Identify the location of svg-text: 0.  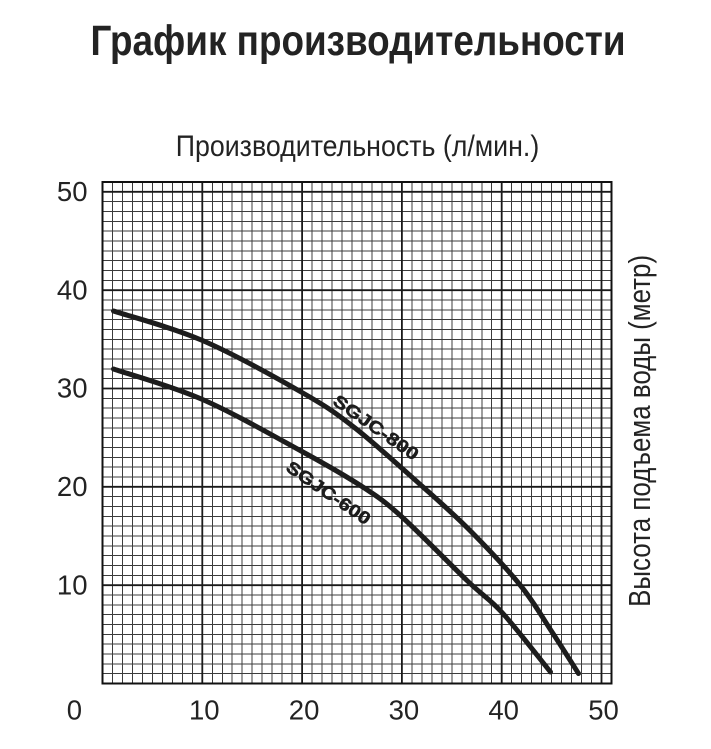
(74, 710).